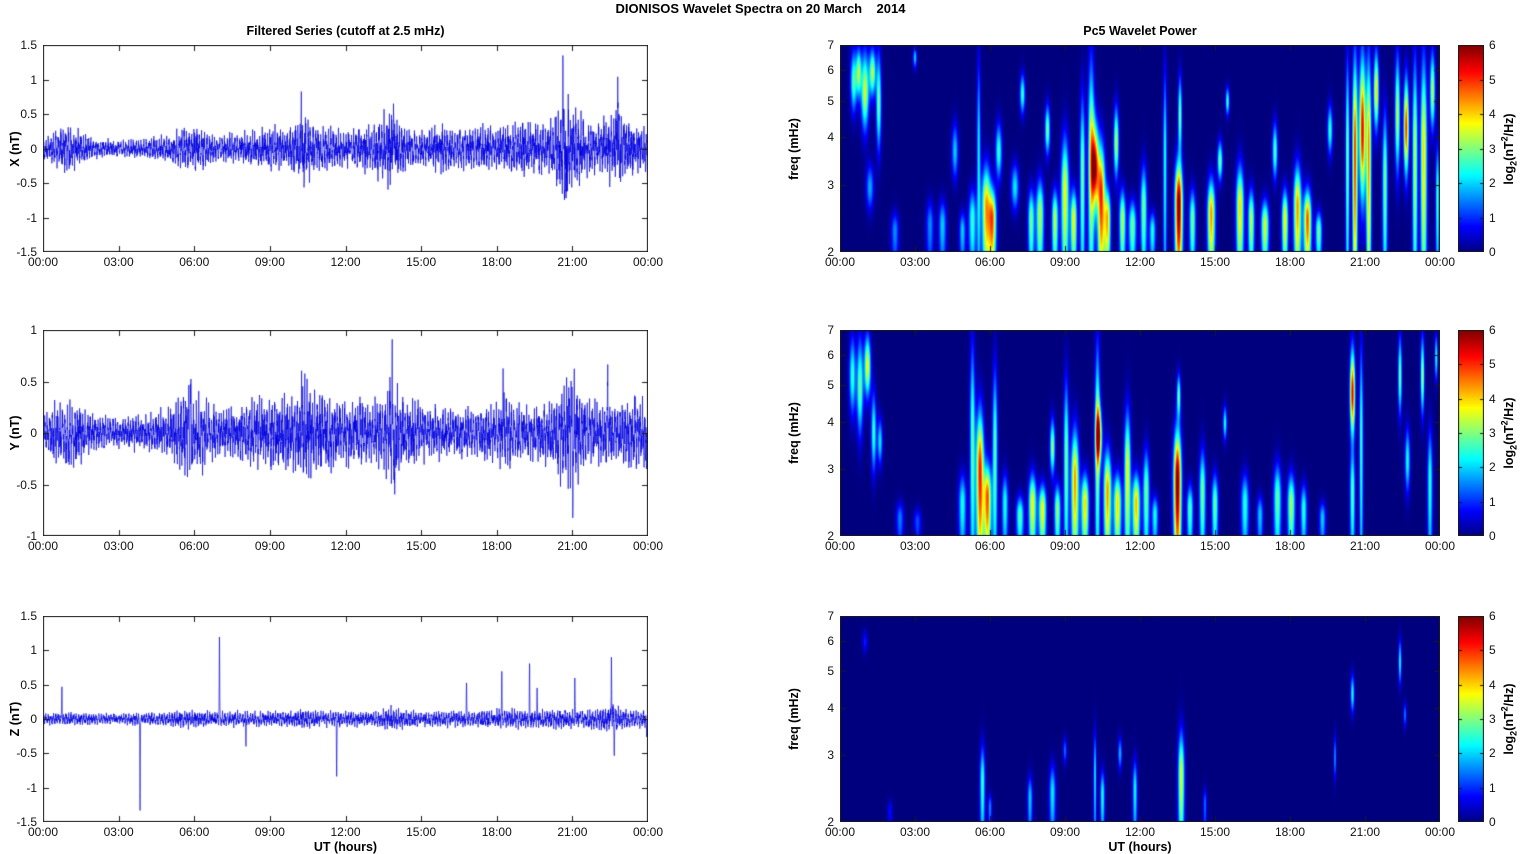 The width and height of the screenshot is (1521, 854). I want to click on colorbar-tick-label: 0, so click(1492, 536).